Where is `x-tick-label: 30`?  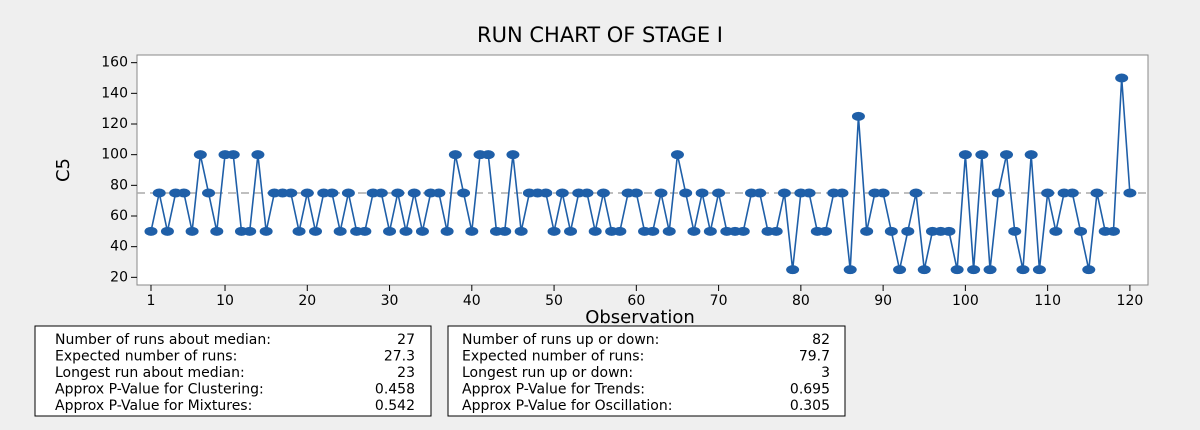
x-tick-label: 30 is located at coordinates (390, 301).